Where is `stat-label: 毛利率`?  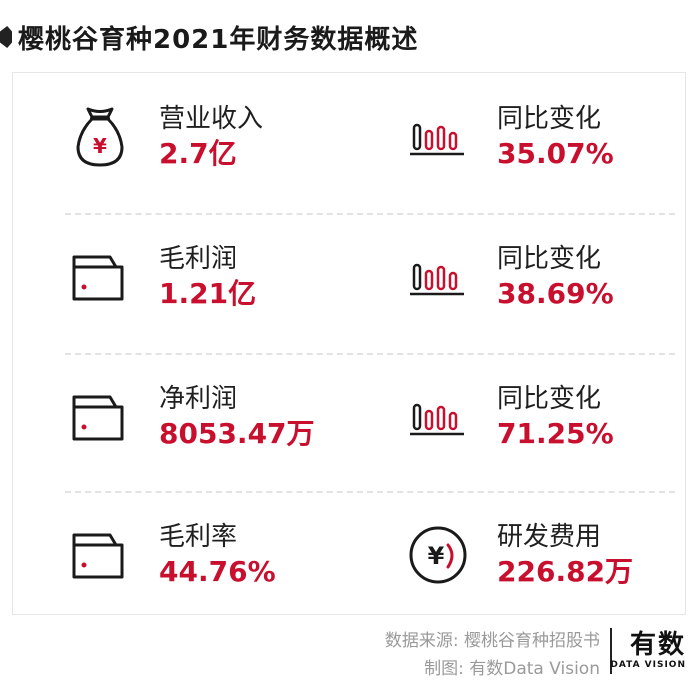
stat-label: 毛利率 is located at coordinates (198, 537).